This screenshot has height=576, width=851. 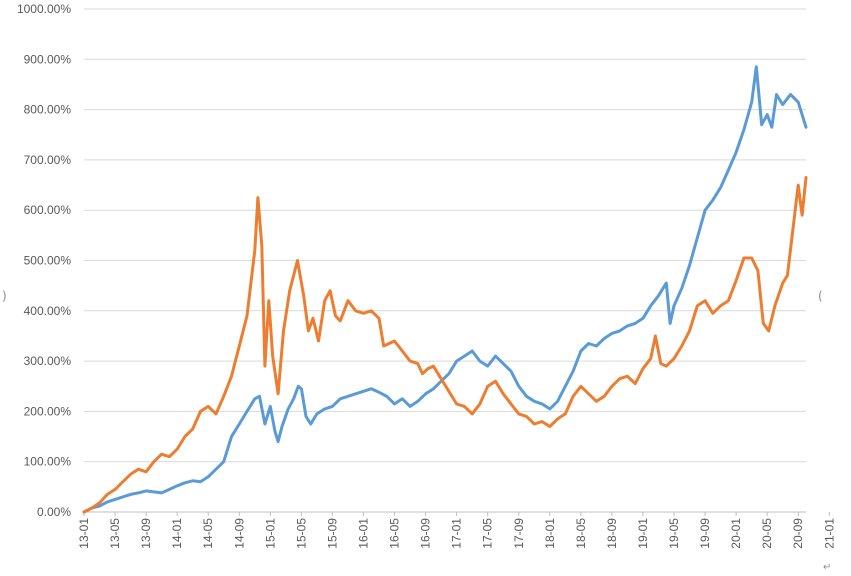 I want to click on x-tick-label: 15-01, so click(x=270, y=533).